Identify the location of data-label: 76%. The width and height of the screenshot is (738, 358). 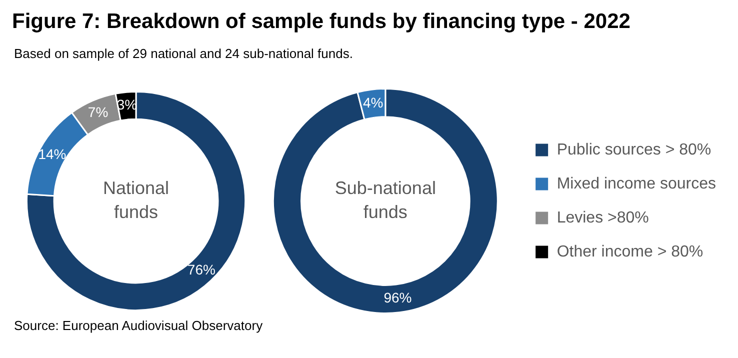
(201, 270).